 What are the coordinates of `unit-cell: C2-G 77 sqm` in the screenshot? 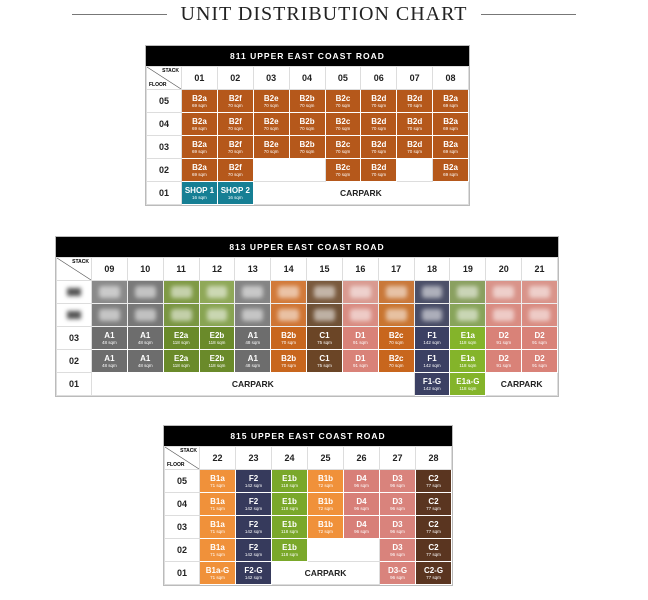 It's located at (433, 573).